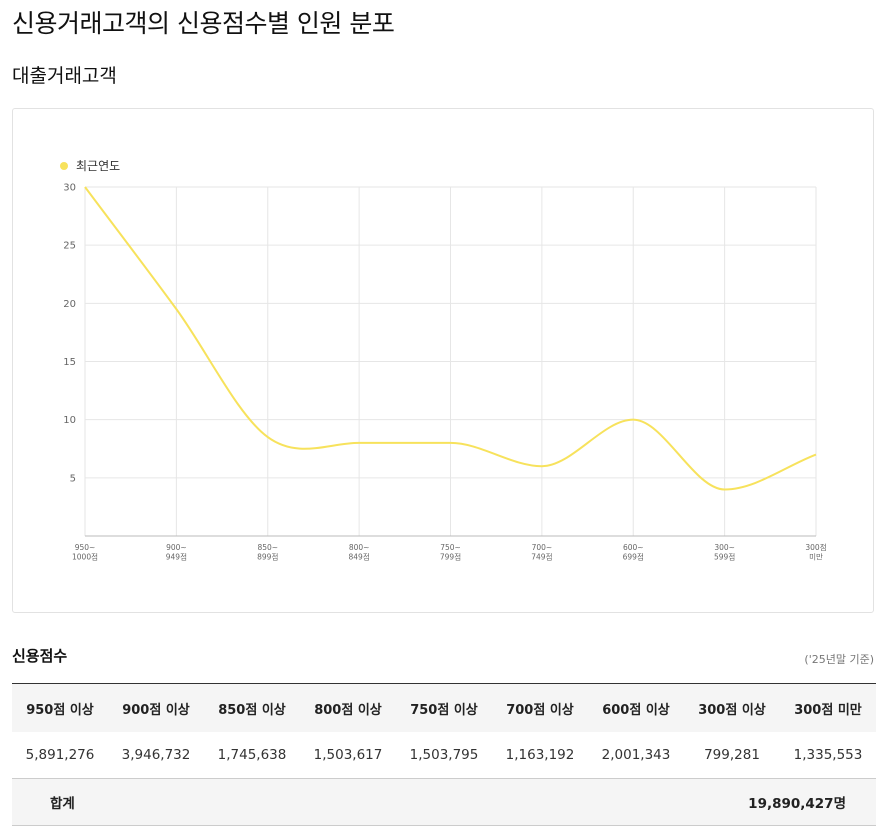  Describe the element at coordinates (176, 557) in the screenshot. I see `x-tick-label-line: 949점` at that location.